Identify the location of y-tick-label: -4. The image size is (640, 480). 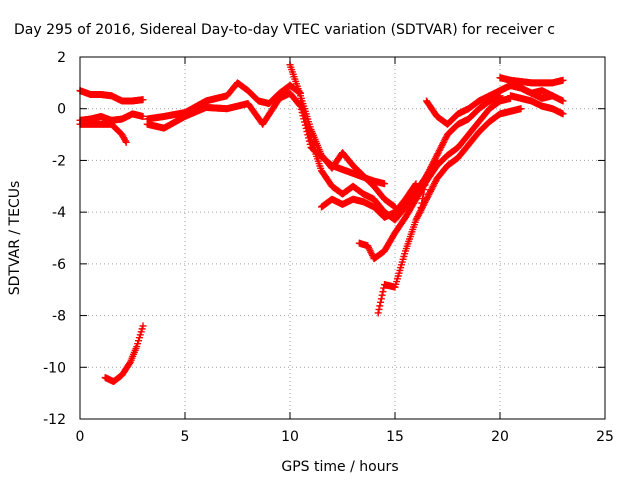
(59, 213).